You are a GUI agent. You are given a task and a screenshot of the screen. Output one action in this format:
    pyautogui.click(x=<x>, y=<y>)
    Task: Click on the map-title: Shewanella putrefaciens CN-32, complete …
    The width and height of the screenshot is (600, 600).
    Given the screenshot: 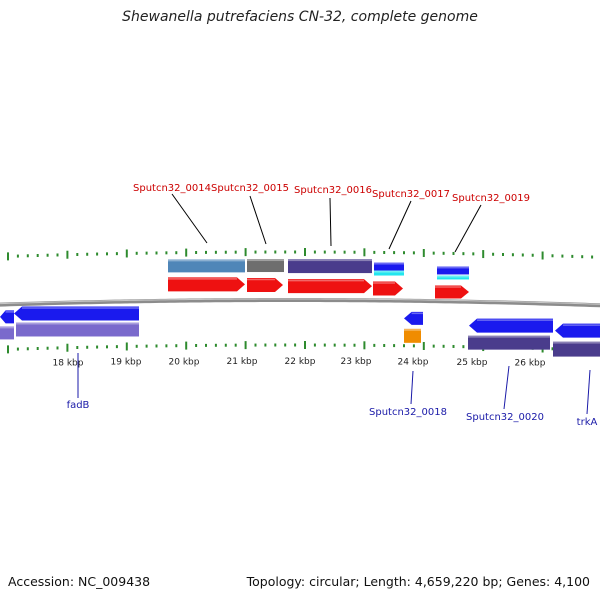 What is the action you would take?
    pyautogui.click(x=300, y=17)
    